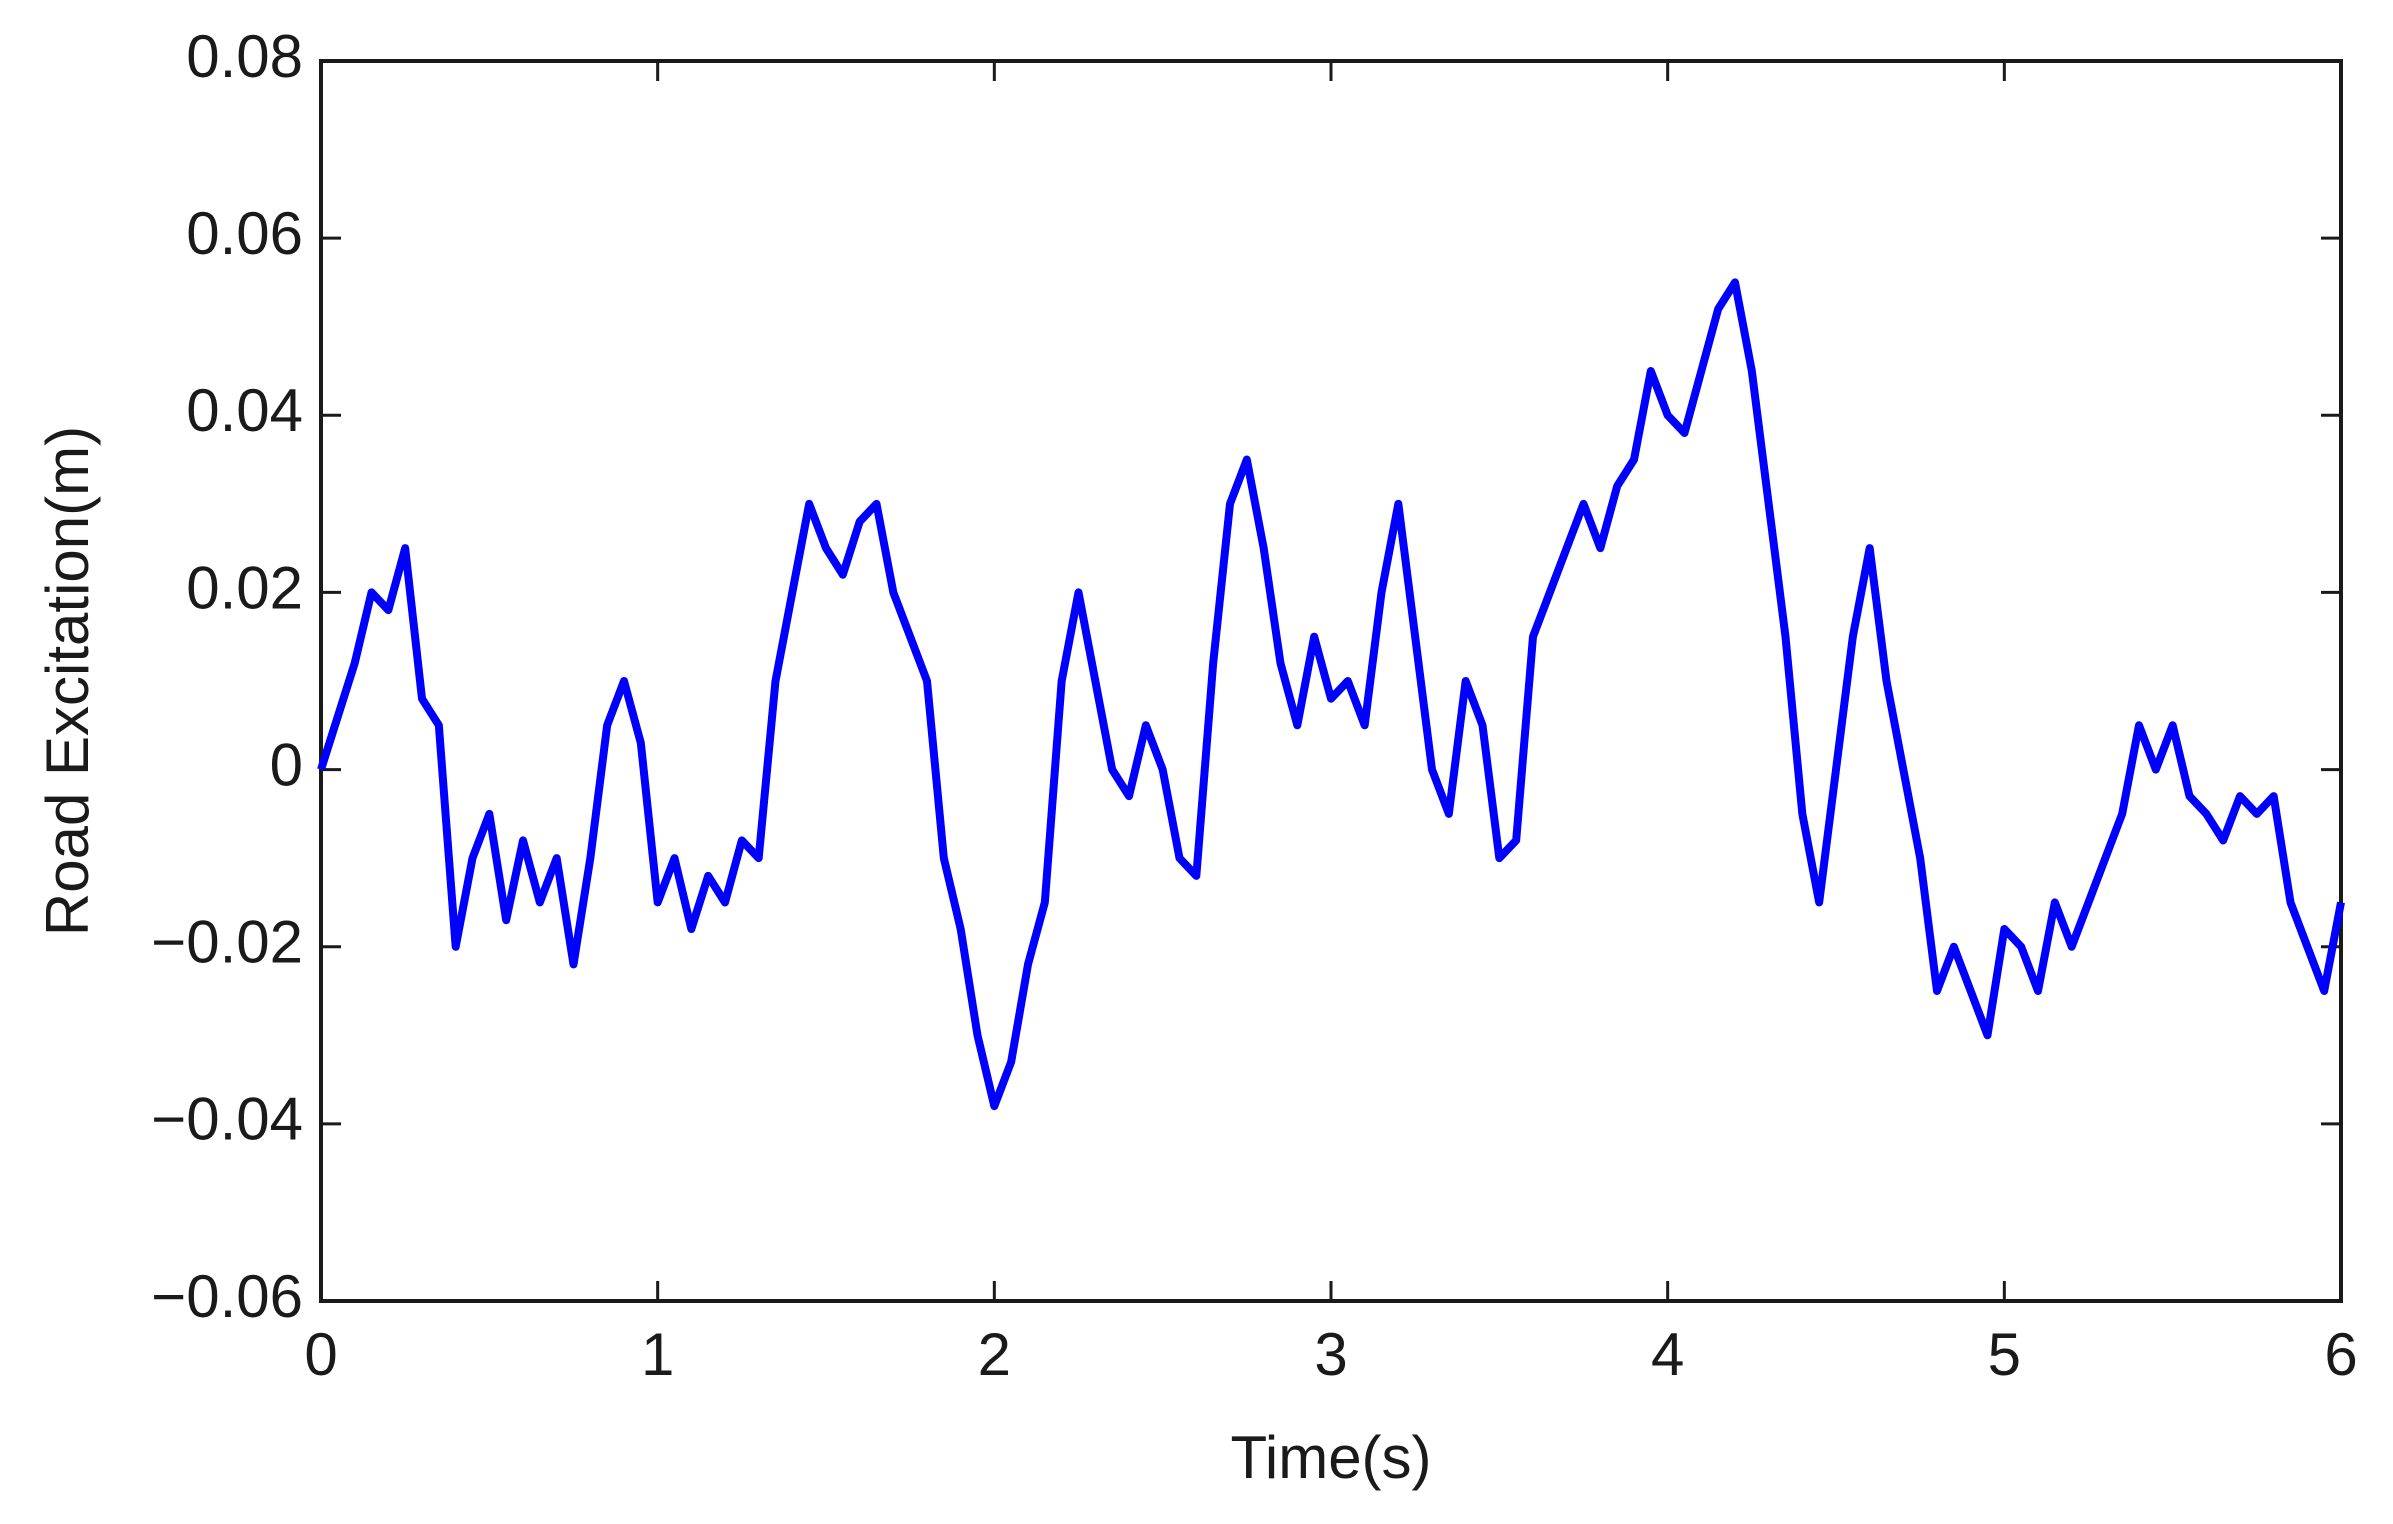 The width and height of the screenshot is (2393, 1524). What do you see at coordinates (244, 410) in the screenshot?
I see `y-tick-label: 0.04` at bounding box center [244, 410].